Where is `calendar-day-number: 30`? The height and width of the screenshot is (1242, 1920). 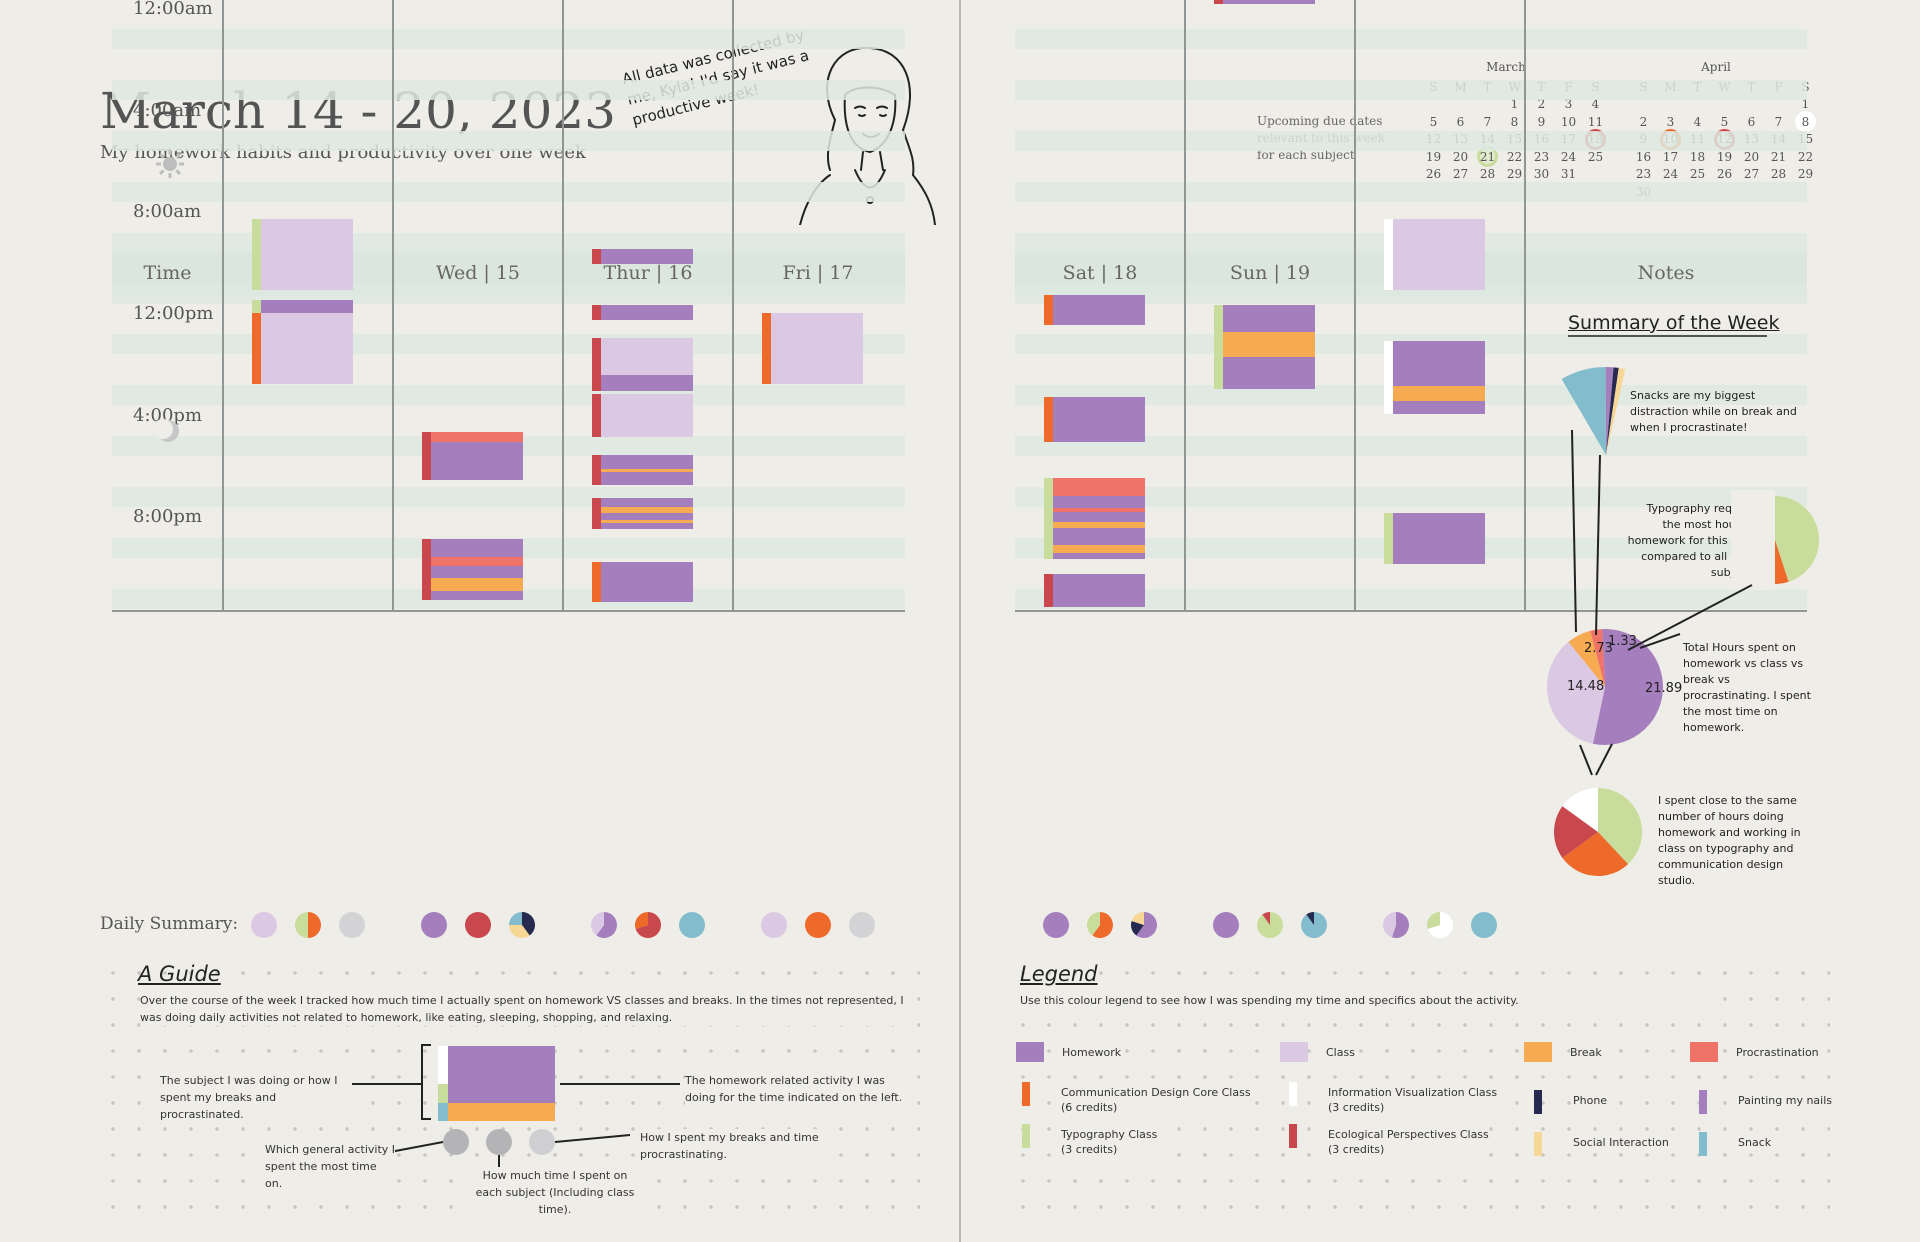 calendar-day-number: 30 is located at coordinates (1541, 174).